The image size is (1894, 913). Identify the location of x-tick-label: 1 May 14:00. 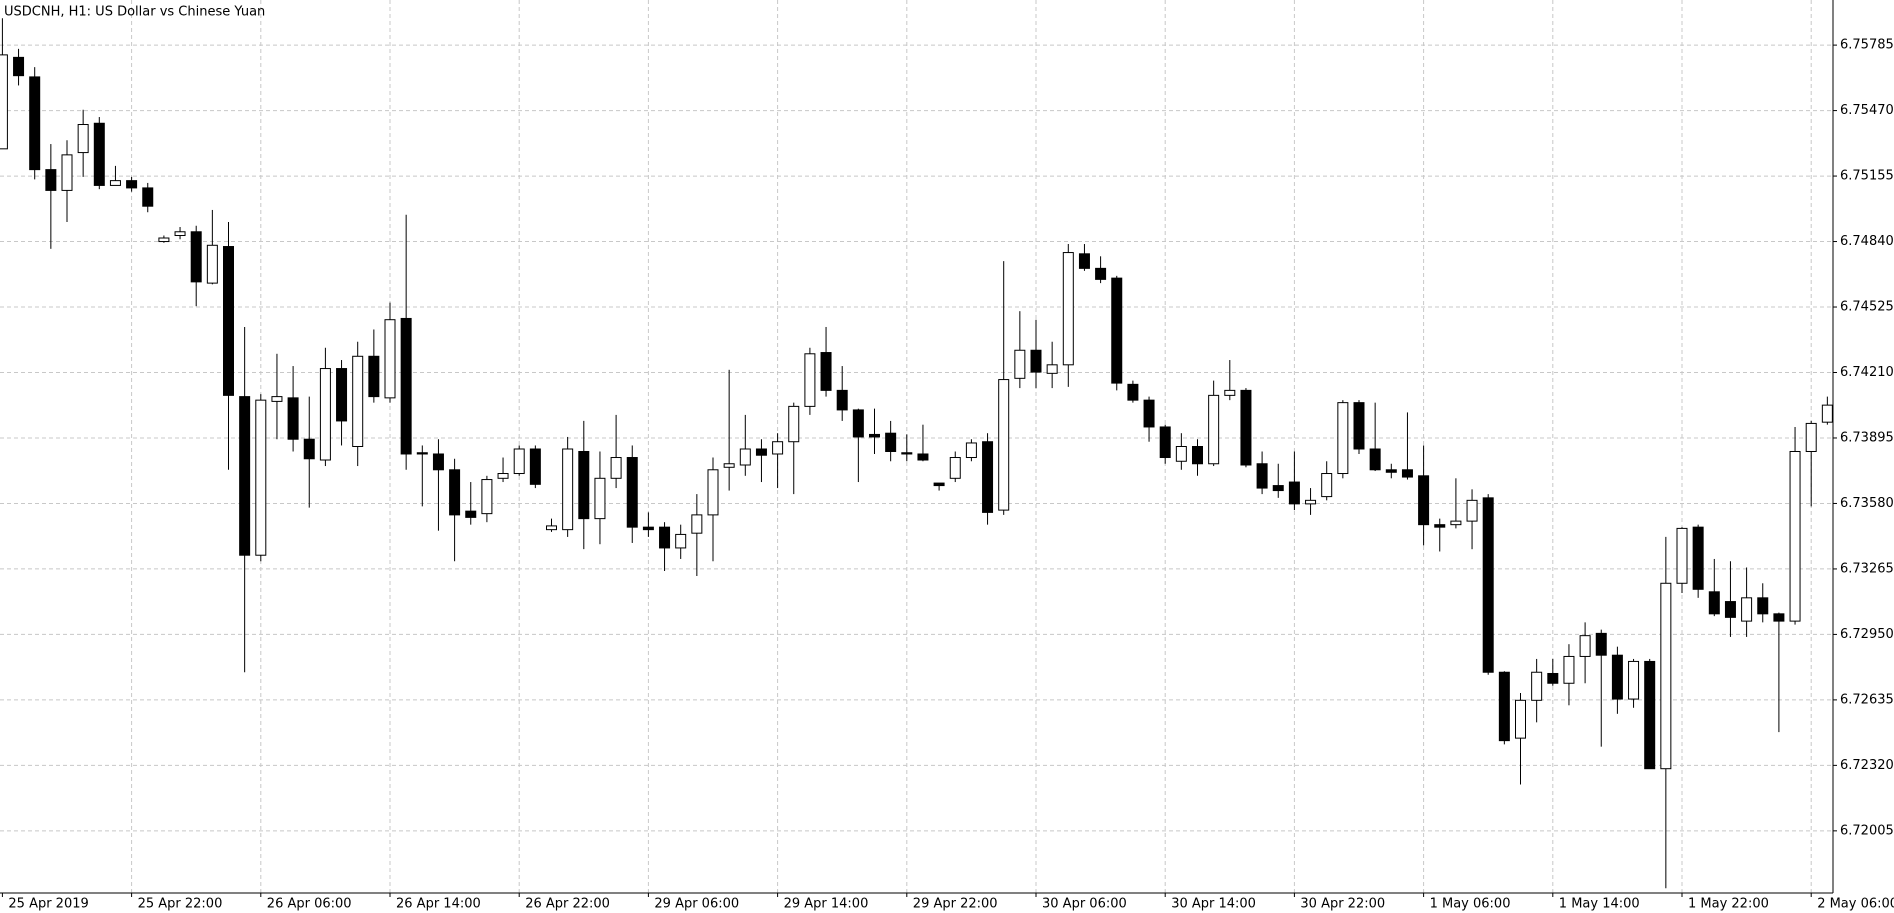
(1599, 904).